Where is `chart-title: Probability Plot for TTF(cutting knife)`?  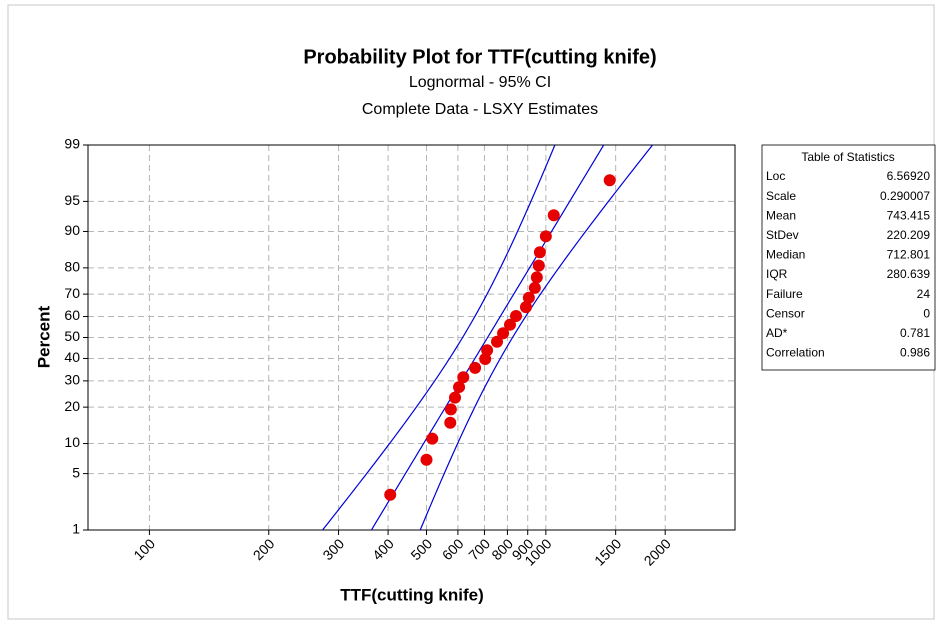
chart-title: Probability Plot for TTF(cutting knife) is located at coordinates (479, 57).